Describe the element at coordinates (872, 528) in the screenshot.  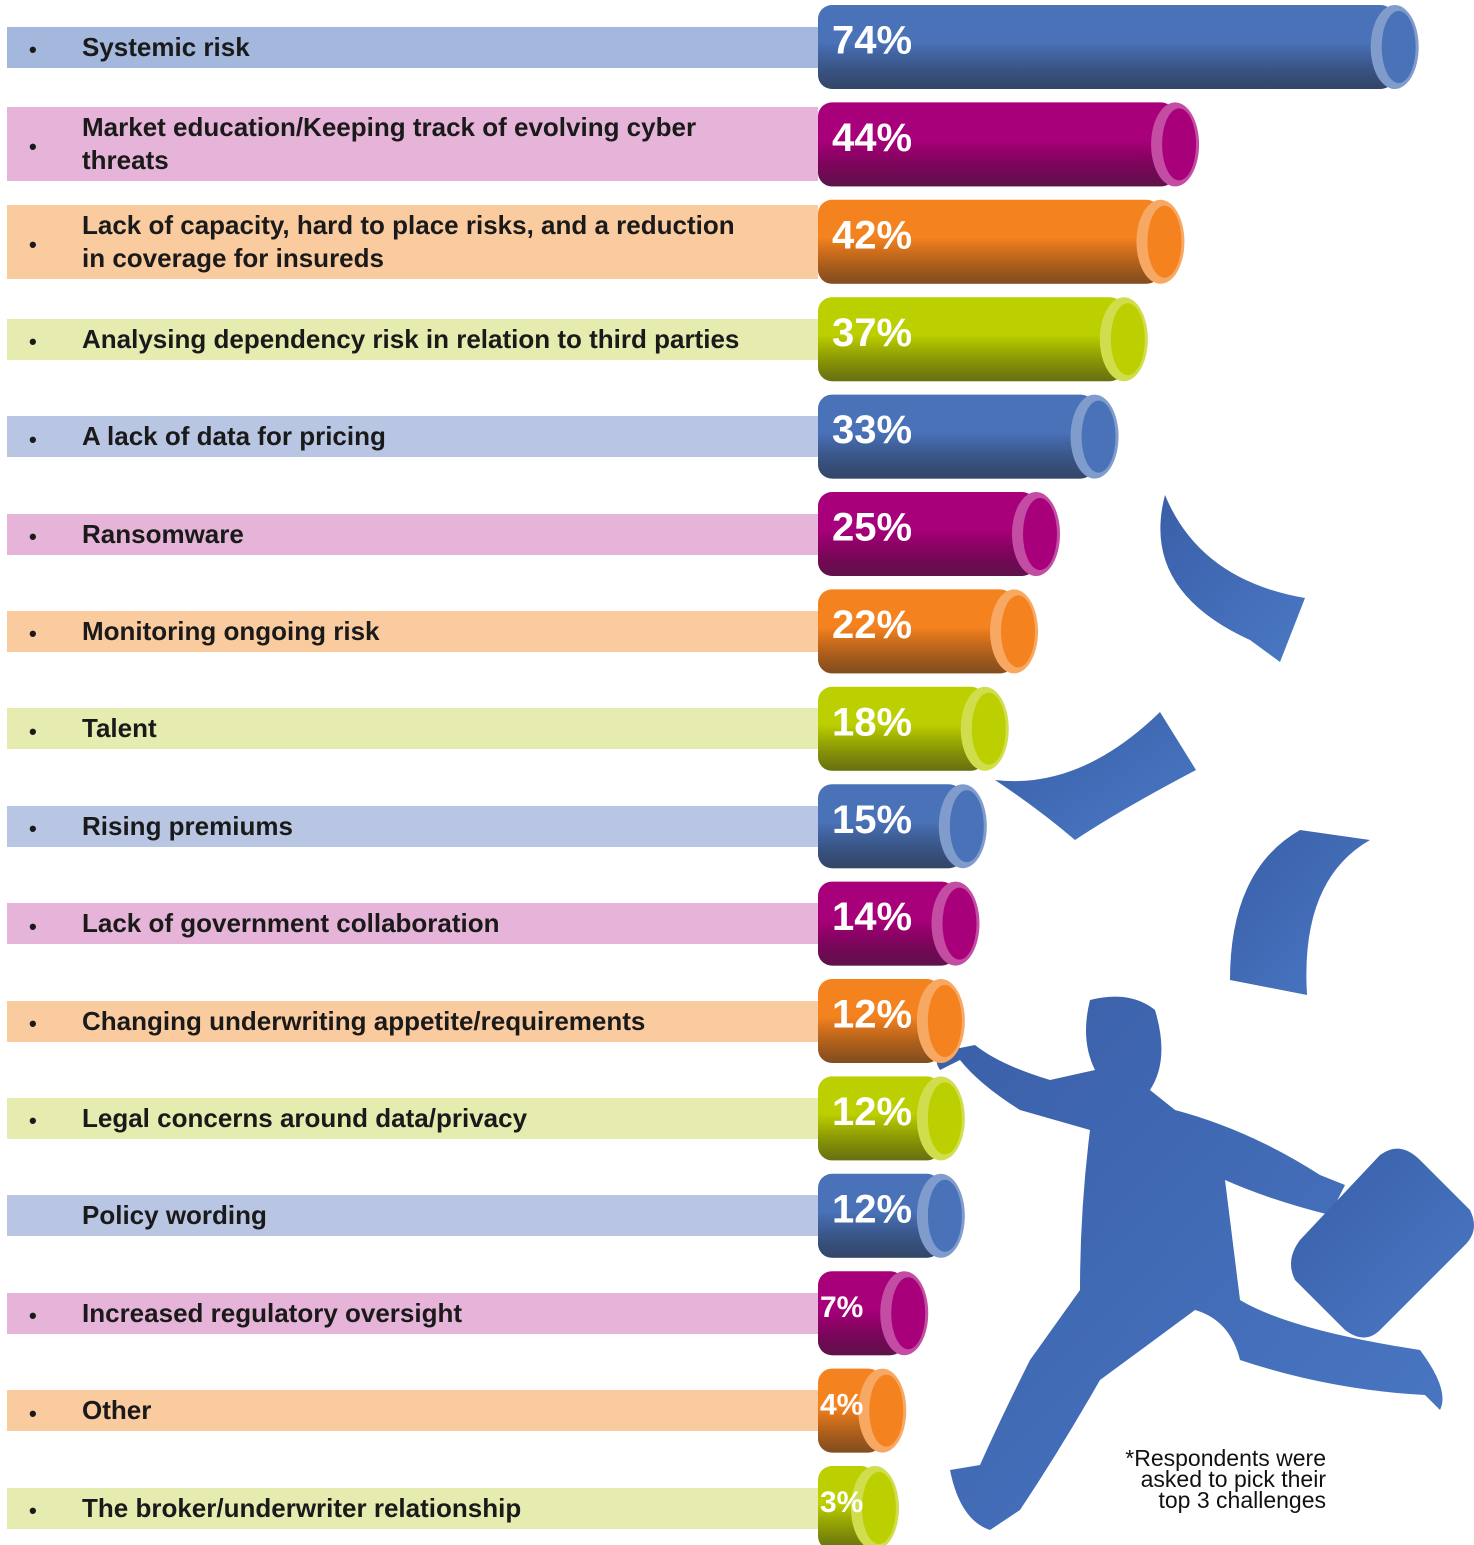
I see `value-label: 25%` at that location.